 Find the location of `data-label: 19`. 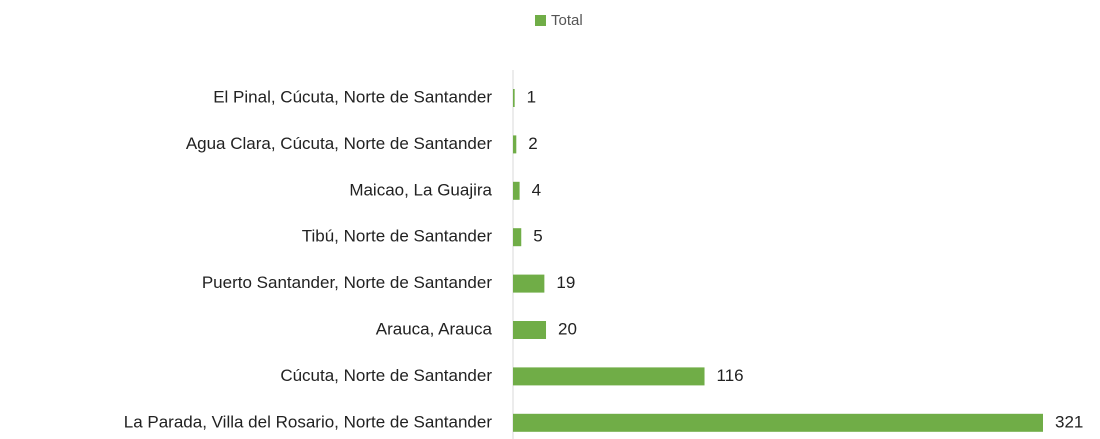

data-label: 19 is located at coordinates (565, 282).